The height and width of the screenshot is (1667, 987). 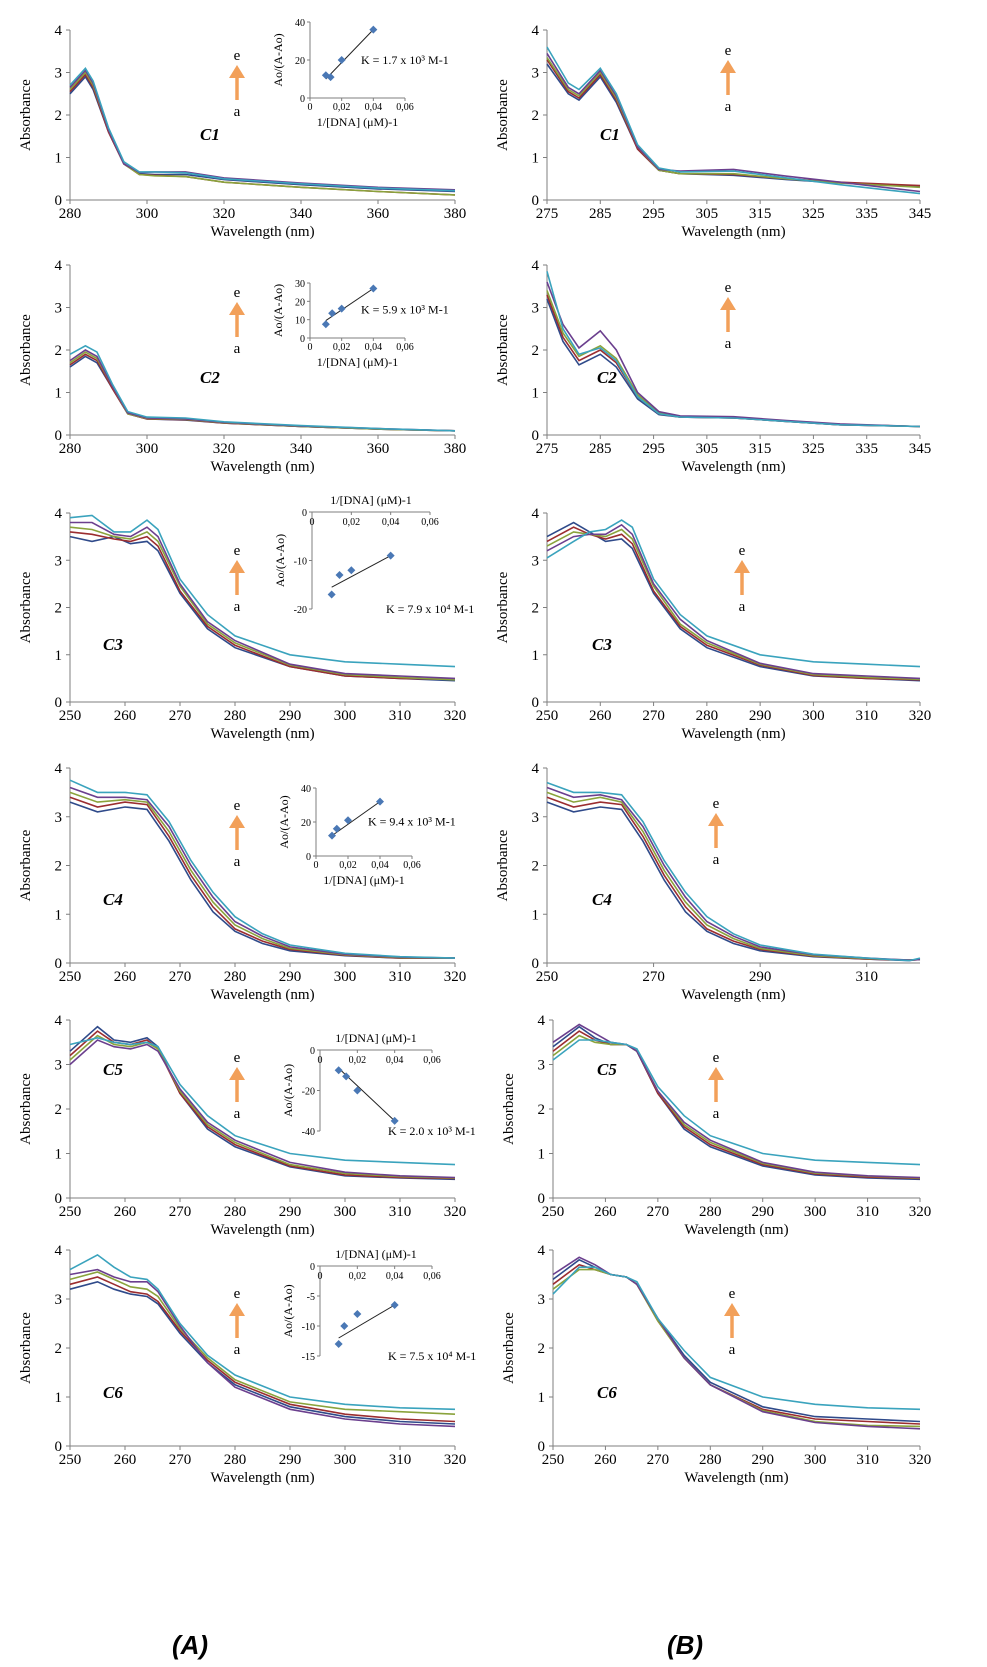 I want to click on x-tick-label: 285, so click(x=600, y=214).